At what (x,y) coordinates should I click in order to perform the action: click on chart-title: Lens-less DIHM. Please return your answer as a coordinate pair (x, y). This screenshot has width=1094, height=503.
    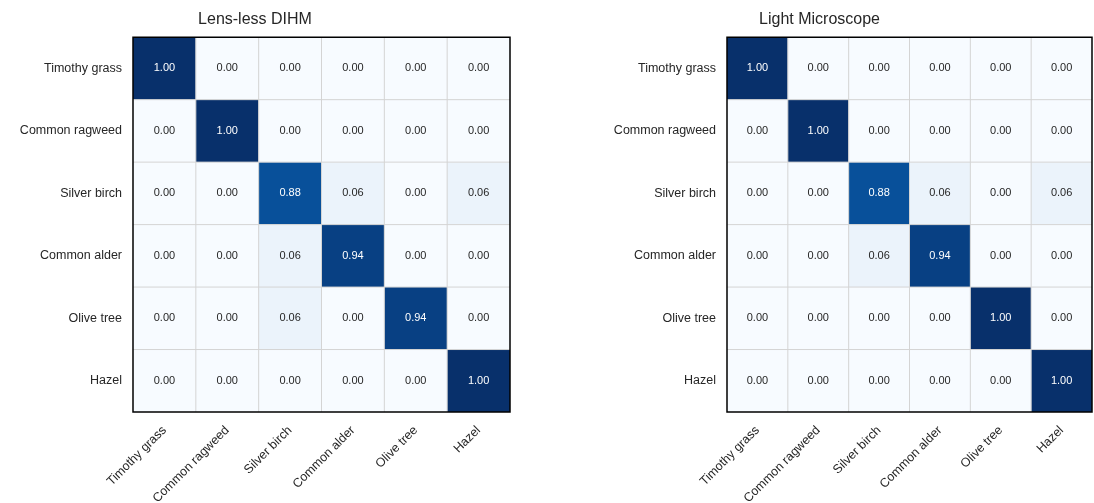
    Looking at the image, I should click on (255, 19).